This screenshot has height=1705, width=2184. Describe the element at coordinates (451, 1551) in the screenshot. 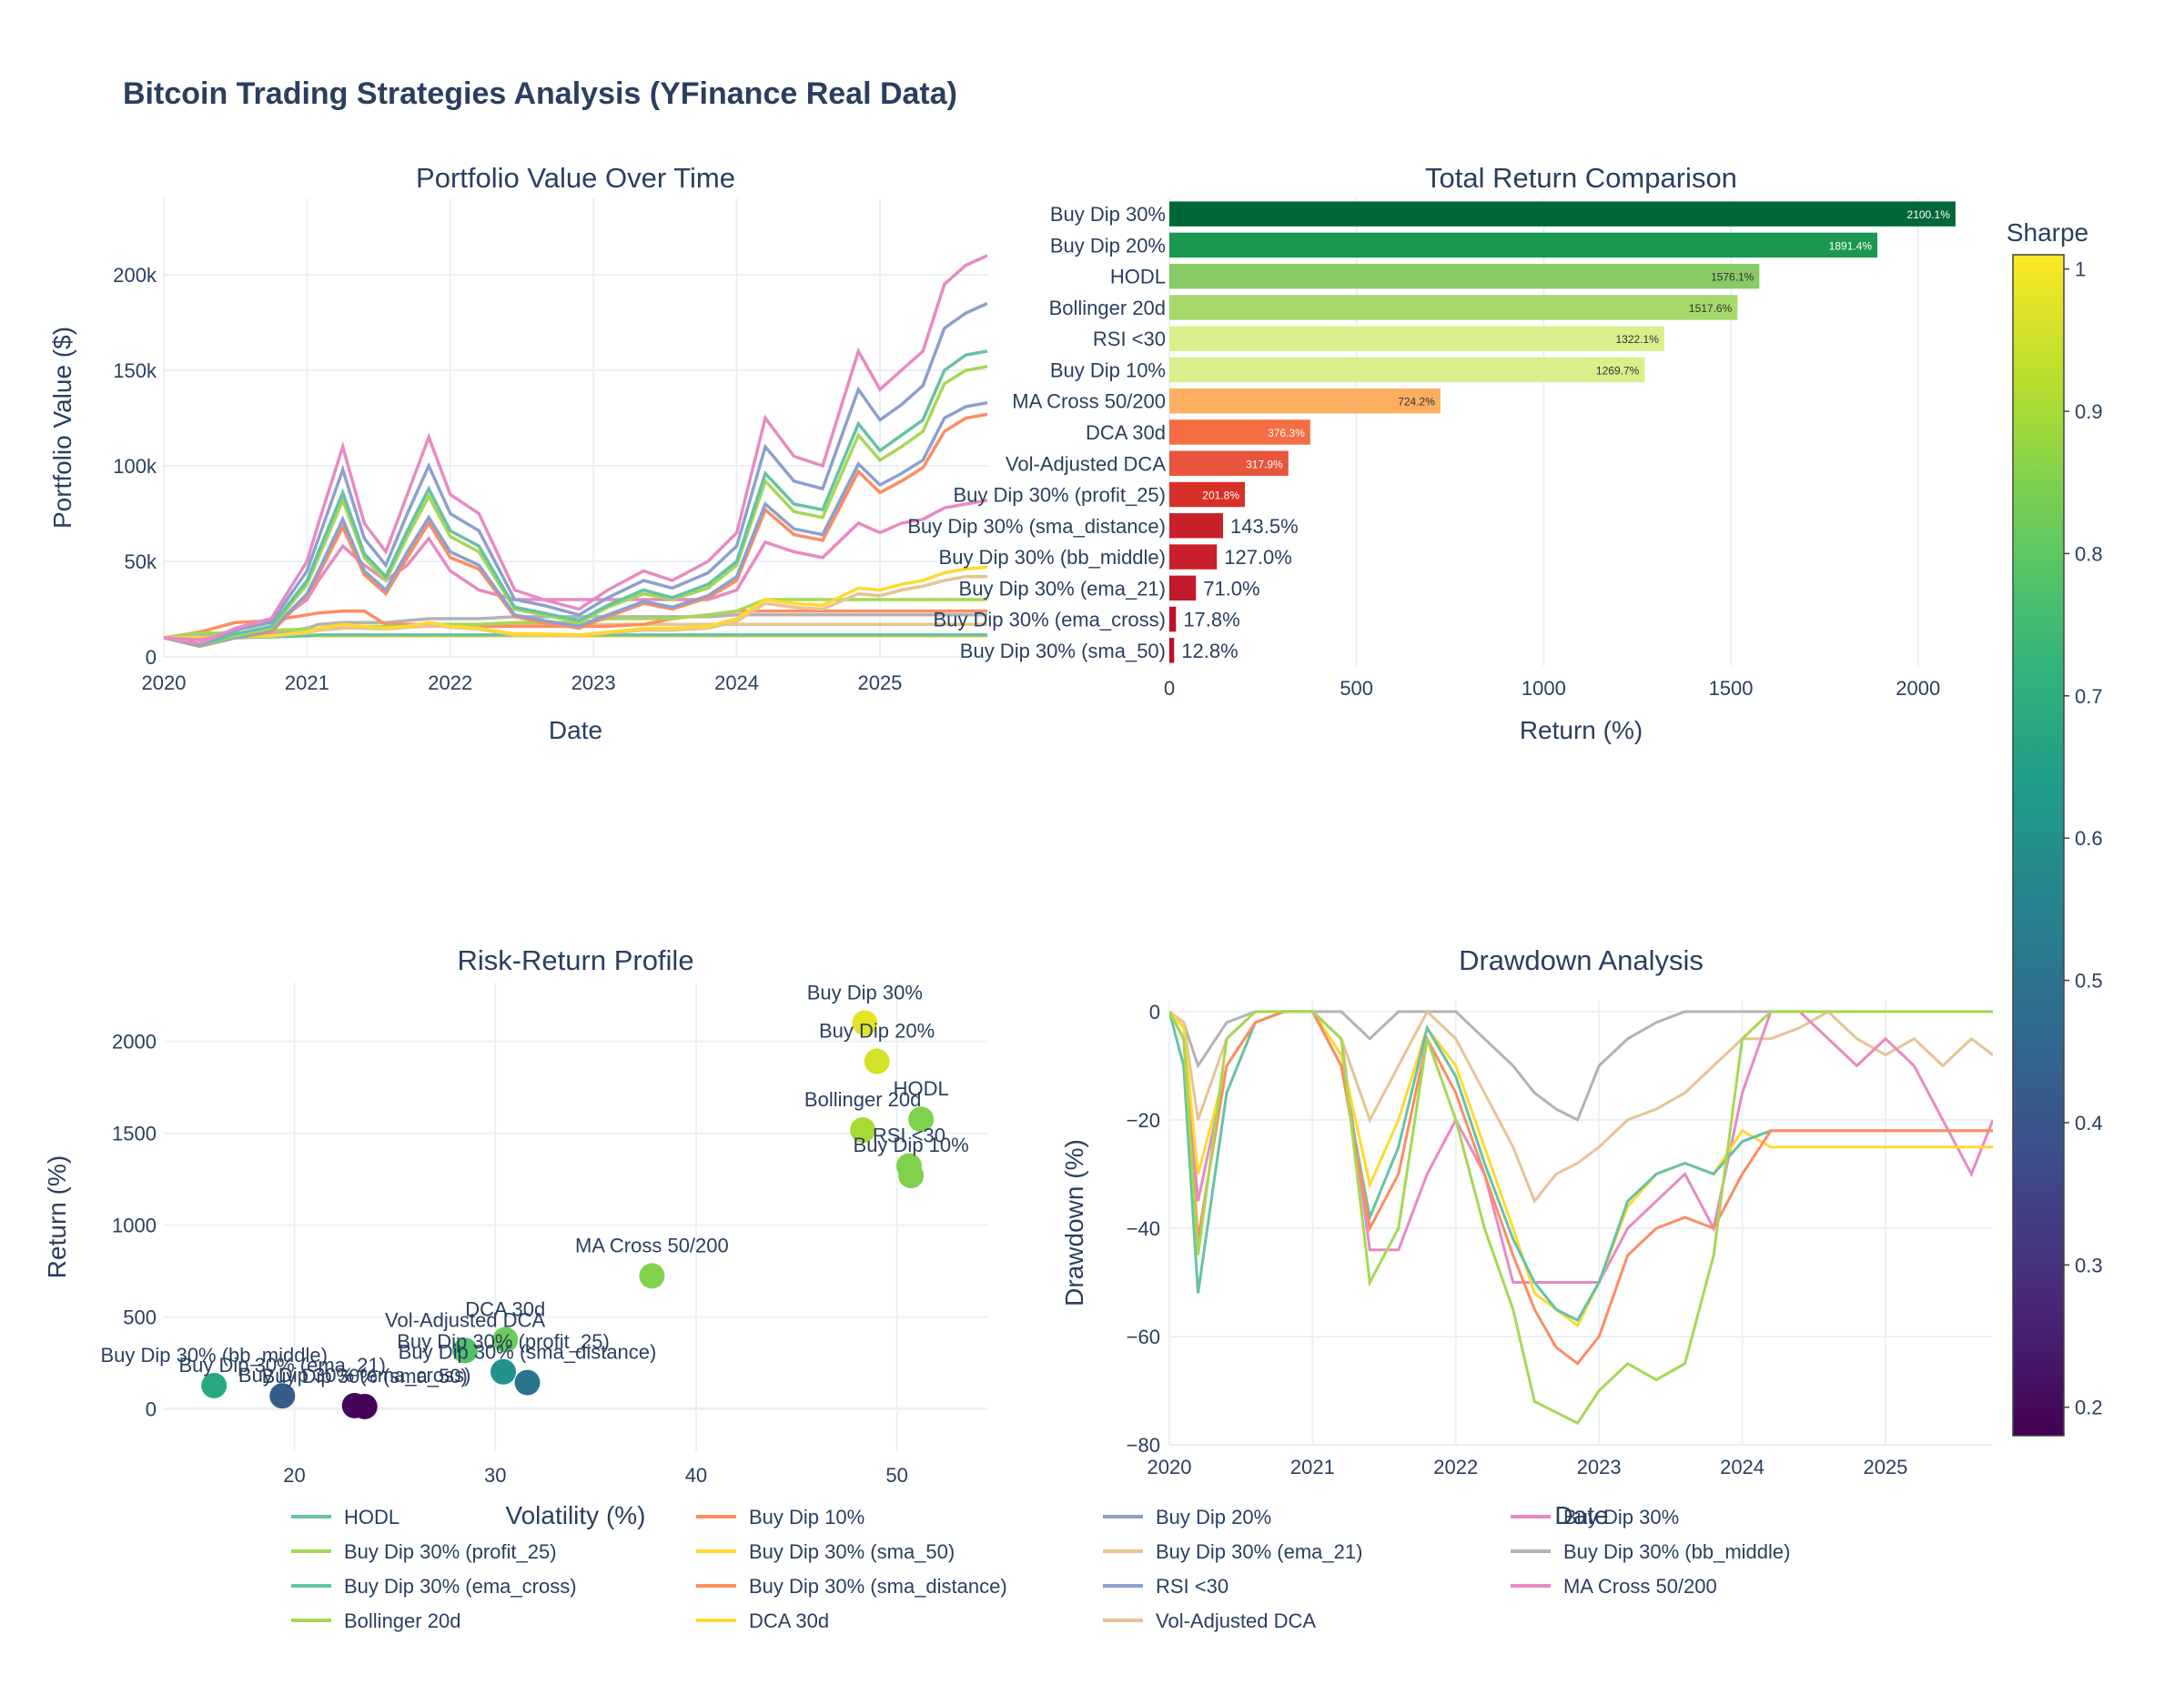

I see `legend-label: Buy Dip 30% (profit_25)` at that location.